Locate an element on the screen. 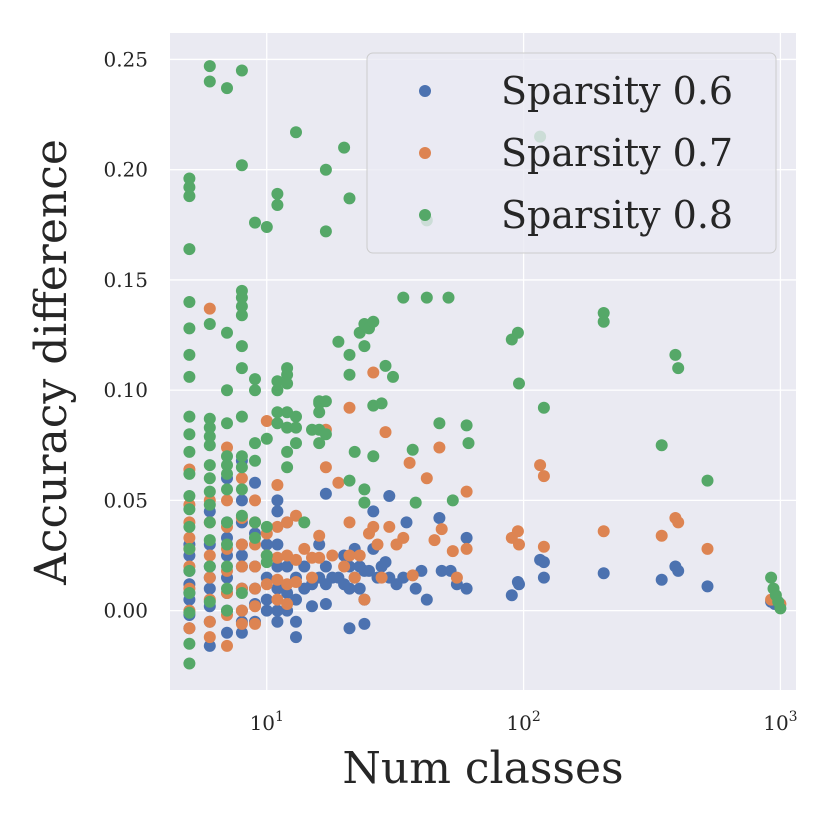 This screenshot has height=830, width=830. legend-label-sparsity-0-8: Sparsity 0.8 is located at coordinates (617, 215).